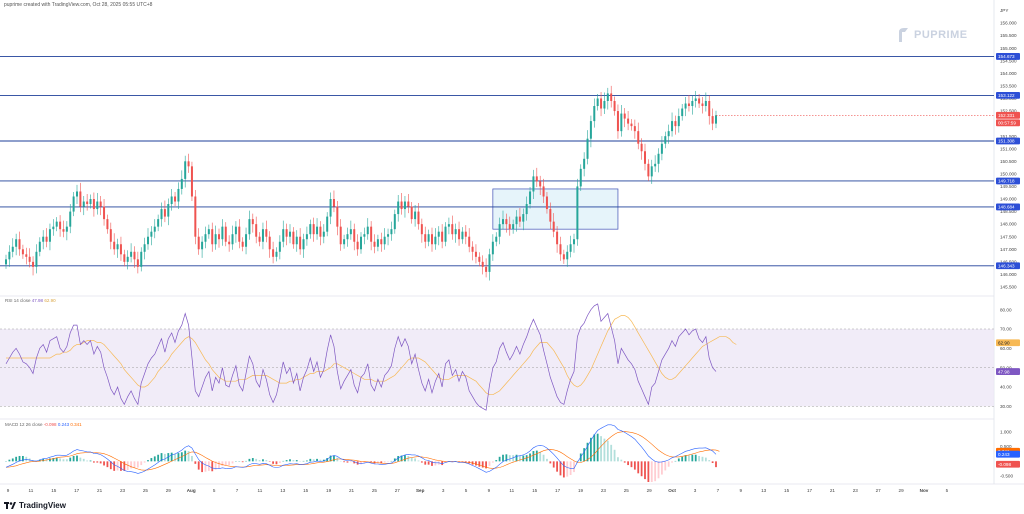 This screenshot has width=1024, height=514. Describe the element at coordinates (8, 490) in the screenshot. I see `time-tick-label: 9` at that location.